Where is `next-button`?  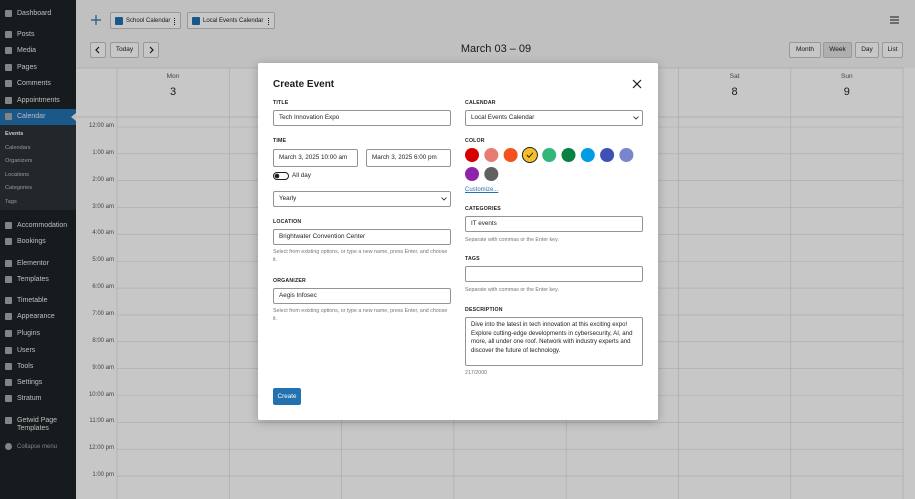 next-button is located at coordinates (151, 50).